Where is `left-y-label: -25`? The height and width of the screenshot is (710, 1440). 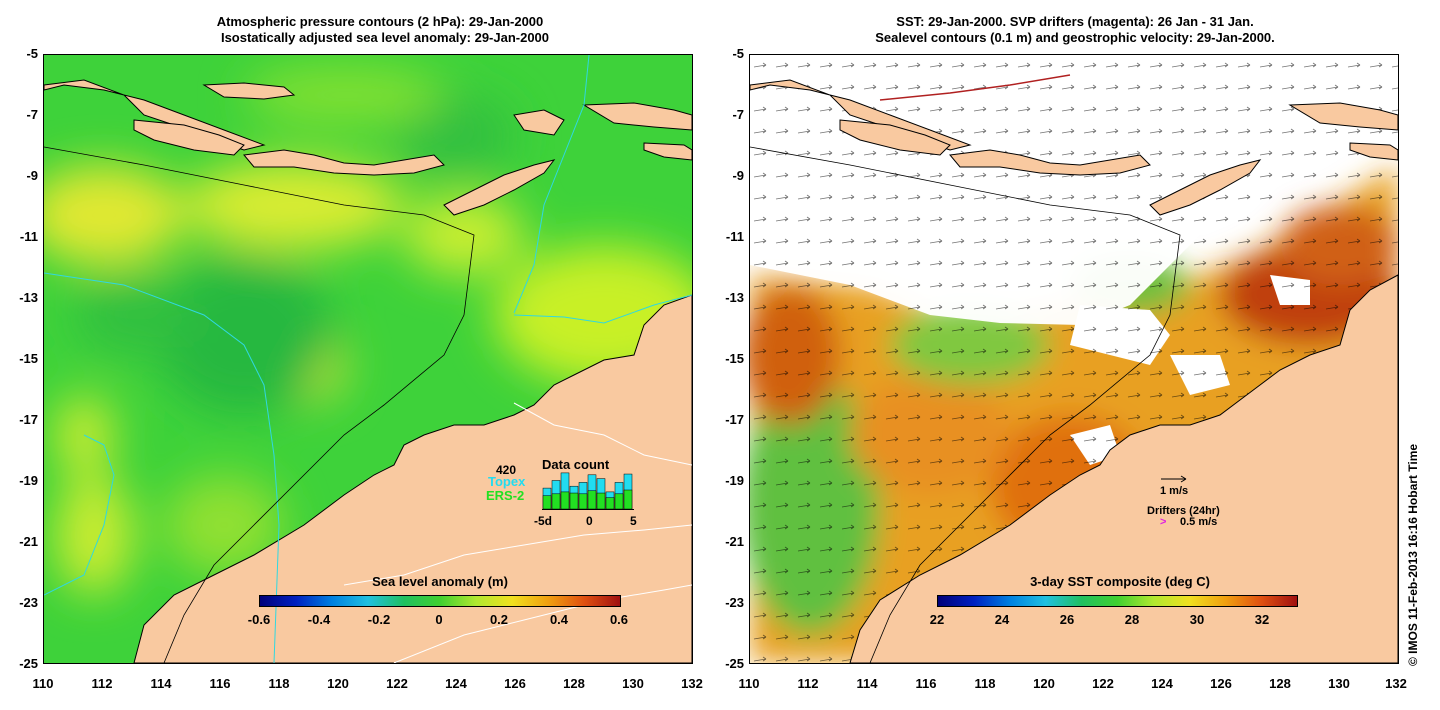
left-y-label: -25 is located at coordinates (28, 663).